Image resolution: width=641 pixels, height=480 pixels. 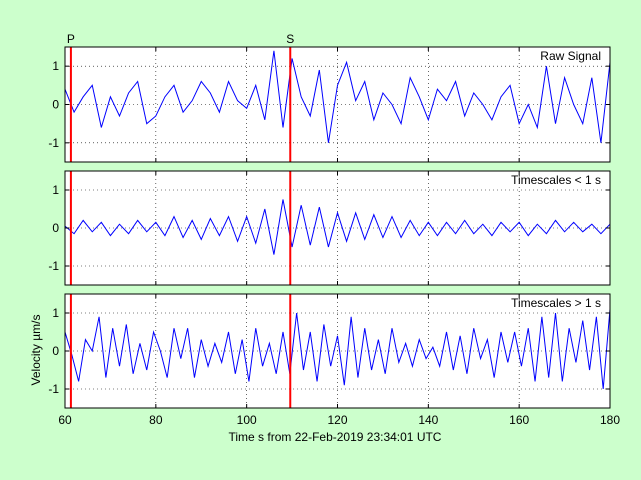 I want to click on panel-label: Raw Signal, so click(x=570, y=56).